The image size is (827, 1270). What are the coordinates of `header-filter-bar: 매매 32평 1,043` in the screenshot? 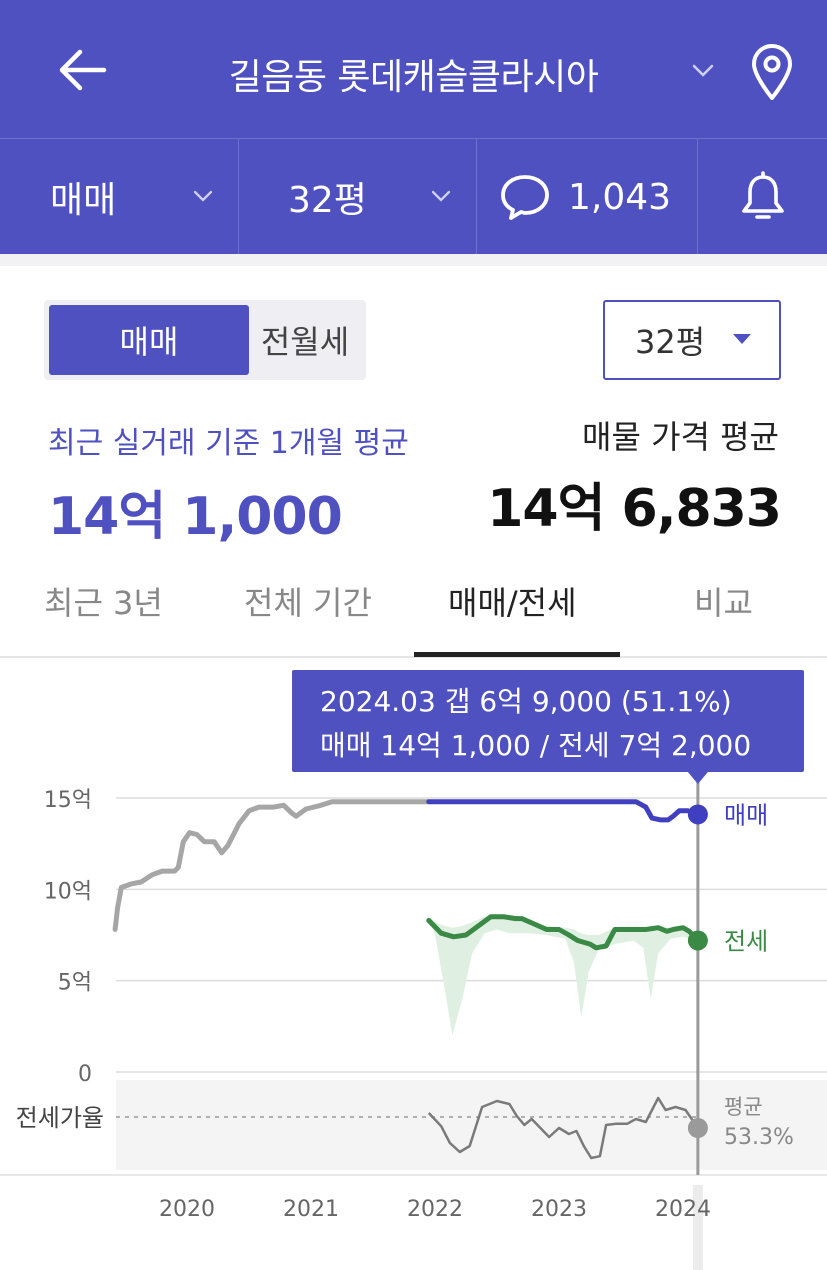 It's located at (413, 196).